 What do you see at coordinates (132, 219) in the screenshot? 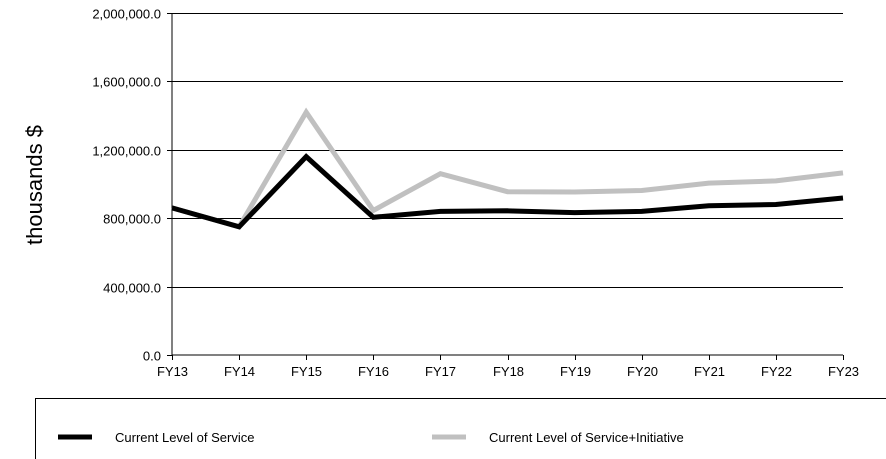
I see `y-tick-label: 800,000.0` at bounding box center [132, 219].